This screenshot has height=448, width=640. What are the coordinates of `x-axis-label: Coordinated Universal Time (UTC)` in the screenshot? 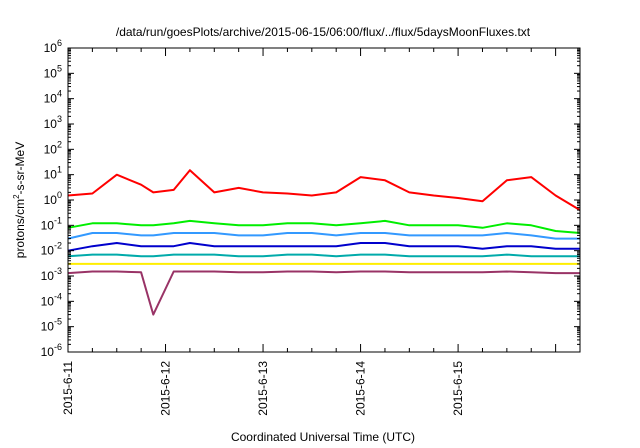 It's located at (323, 437).